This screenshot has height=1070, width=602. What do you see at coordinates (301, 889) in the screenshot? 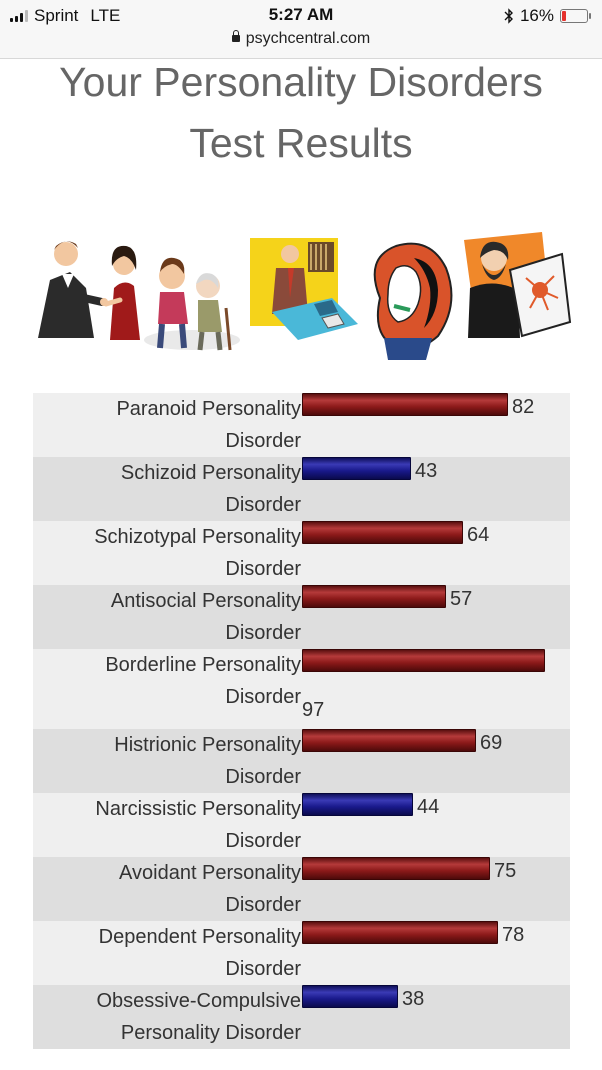
I see `result-row: Avoidant Personality Disorder 75` at bounding box center [301, 889].